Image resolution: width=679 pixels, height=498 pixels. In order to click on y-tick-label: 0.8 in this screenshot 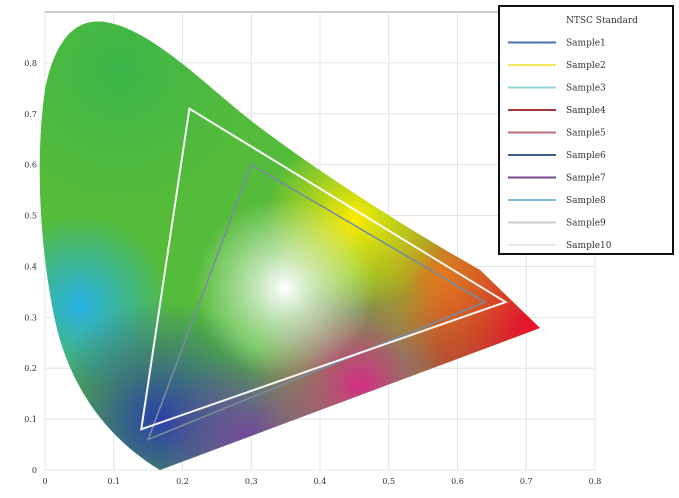, I will do `click(30, 63)`.